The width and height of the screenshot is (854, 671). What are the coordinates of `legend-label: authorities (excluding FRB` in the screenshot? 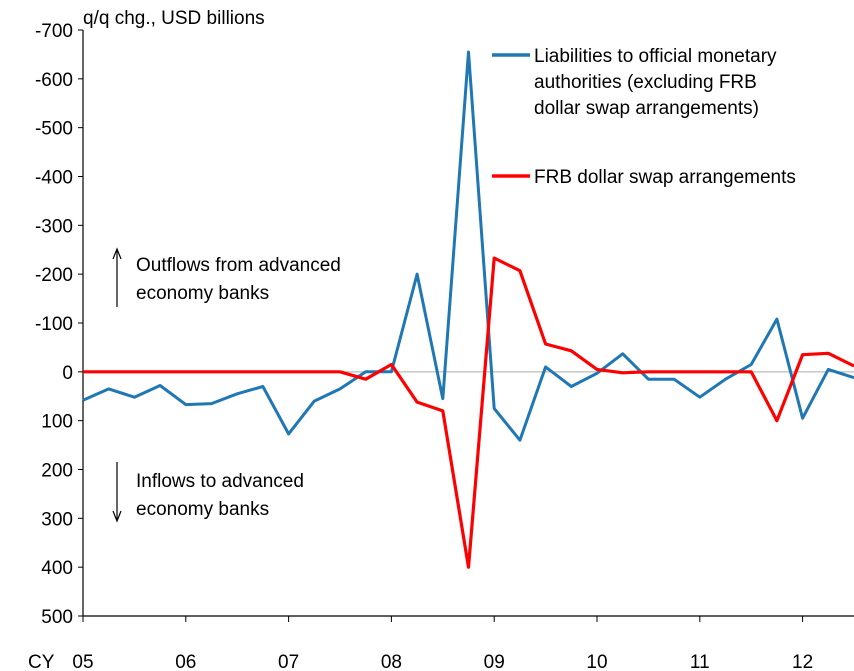 It's located at (645, 82).